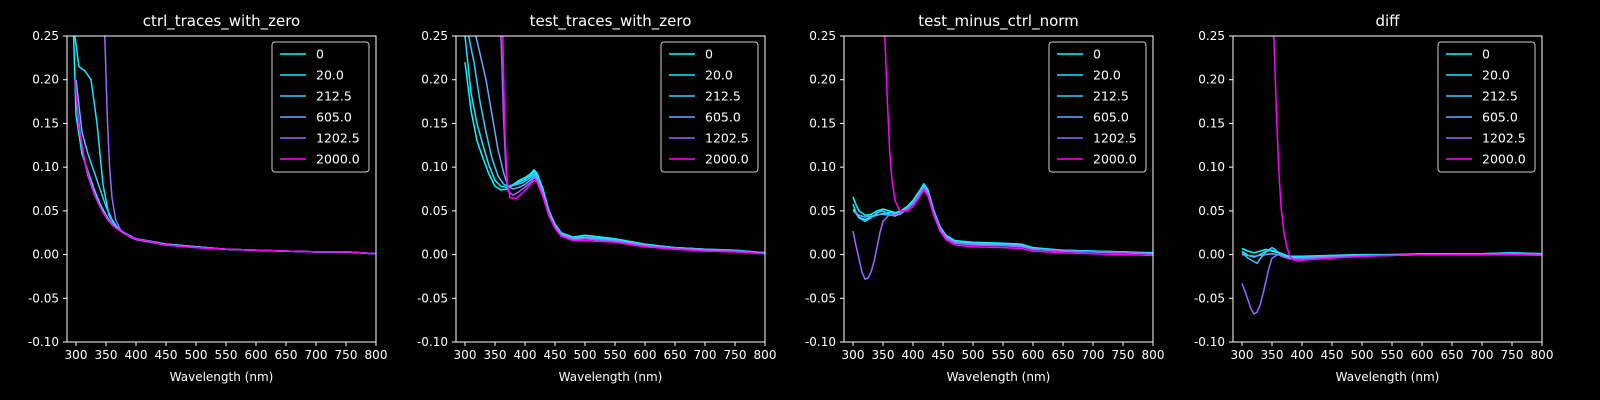  Describe the element at coordinates (1387, 21) in the screenshot. I see `chart-title: diff` at that location.